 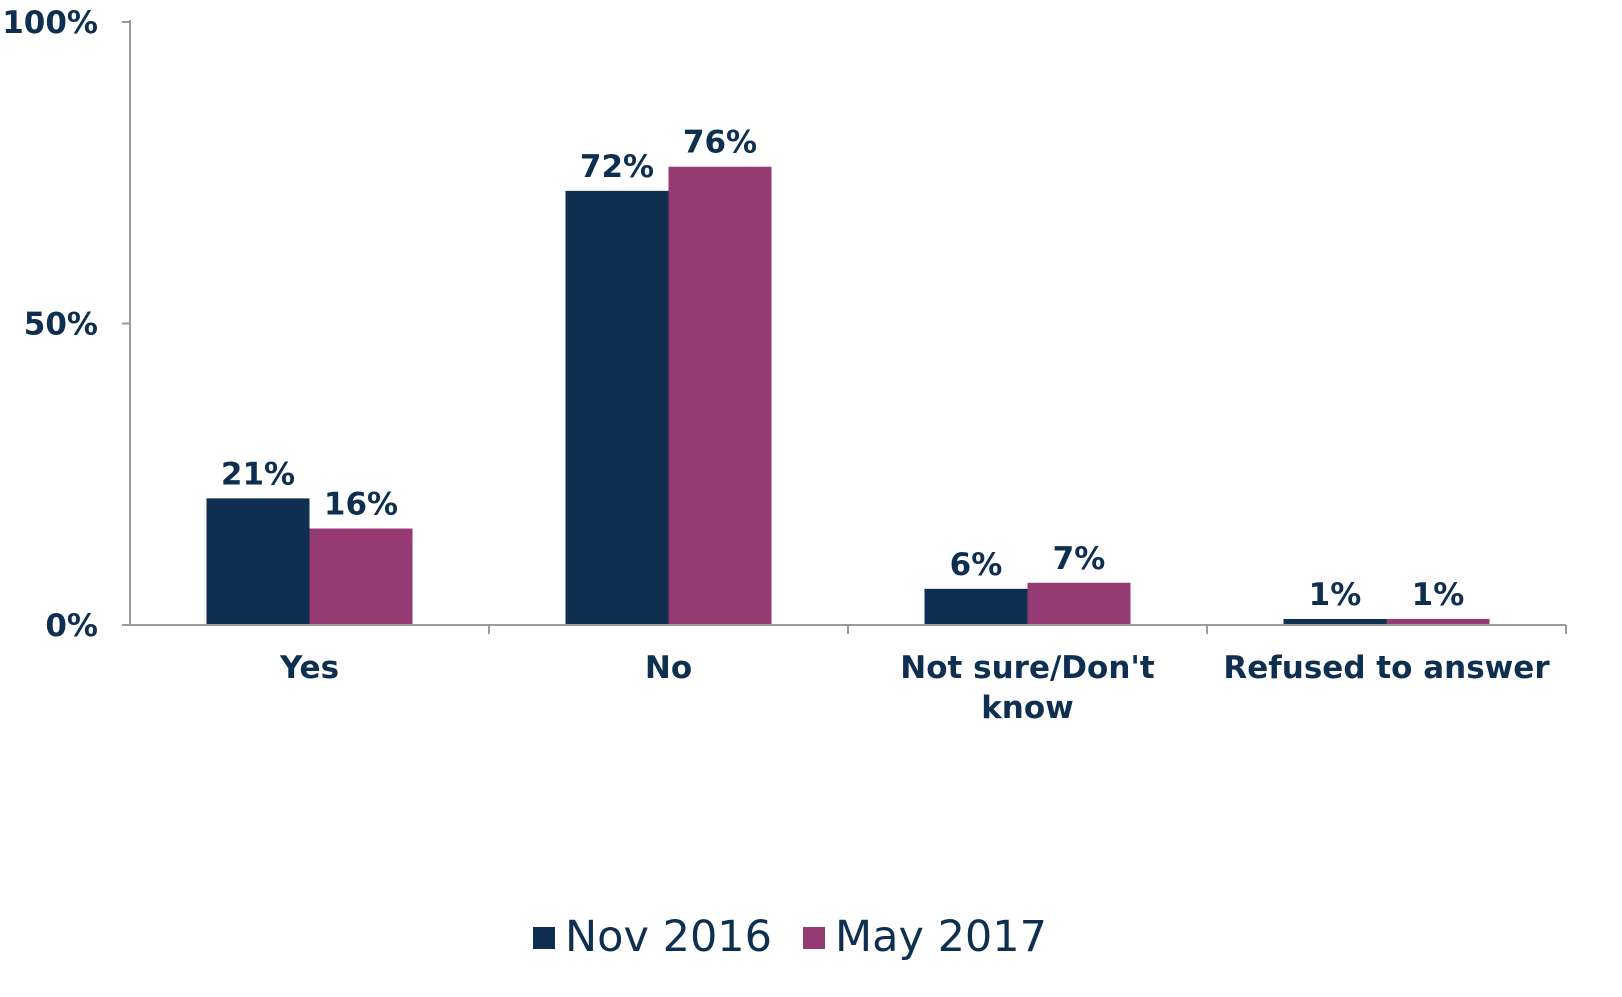 I want to click on legend: Nov 2016 May 2017, so click(x=790, y=937).